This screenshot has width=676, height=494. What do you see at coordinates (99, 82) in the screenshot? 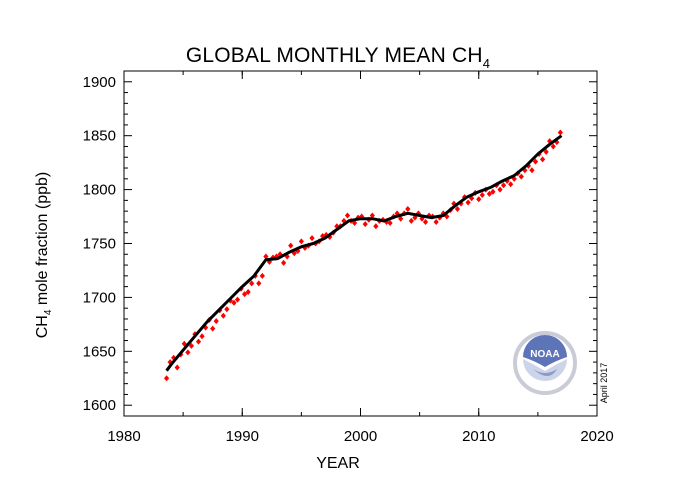
I see `y-tick-label: 1900` at bounding box center [99, 82].